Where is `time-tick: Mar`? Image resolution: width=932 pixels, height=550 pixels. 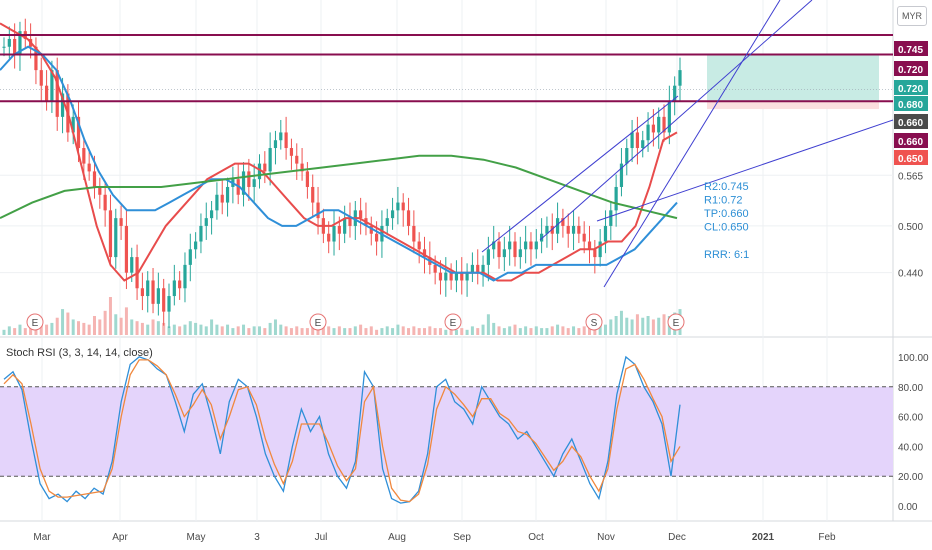
time-tick: Mar is located at coordinates (42, 537).